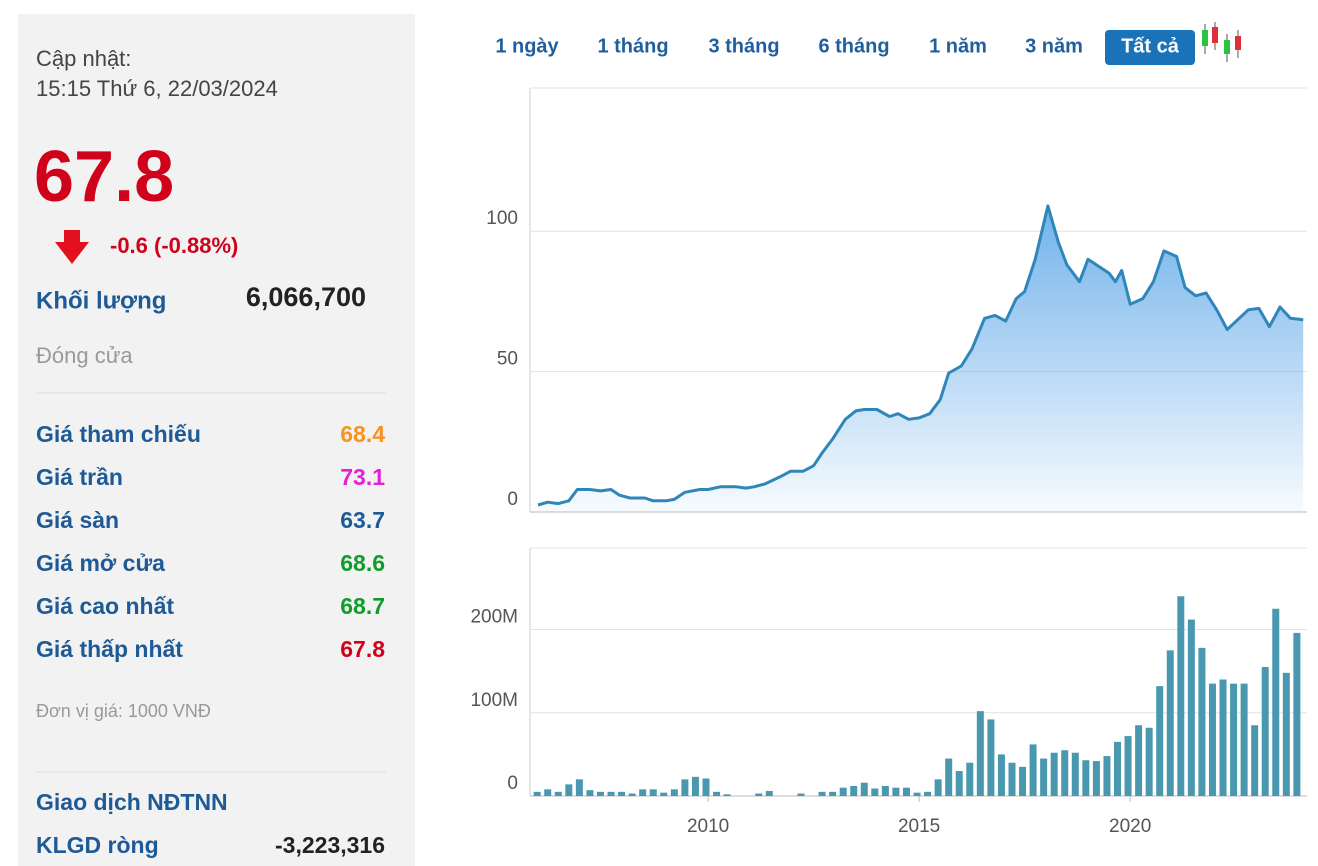 This screenshot has height=866, width=1318. What do you see at coordinates (157, 88) in the screenshot?
I see `update-time: 15:15 Thứ 6, 22/03/2024` at bounding box center [157, 88].